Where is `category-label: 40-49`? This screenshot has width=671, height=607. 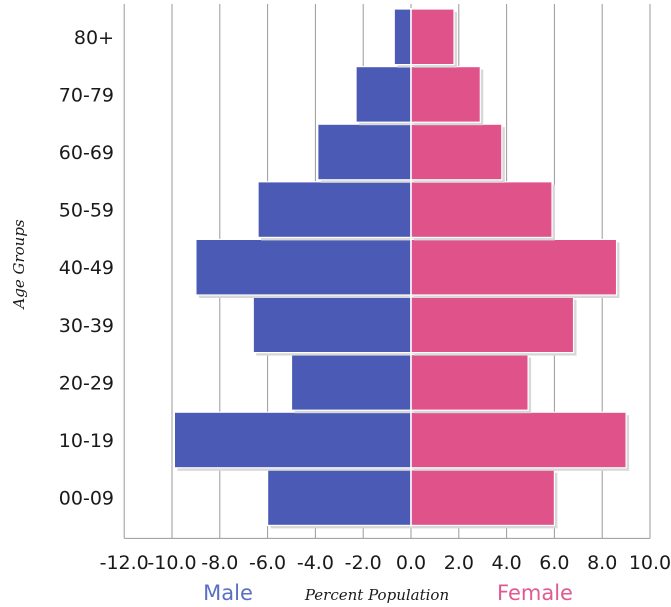 category-label: 40-49 is located at coordinates (86, 268).